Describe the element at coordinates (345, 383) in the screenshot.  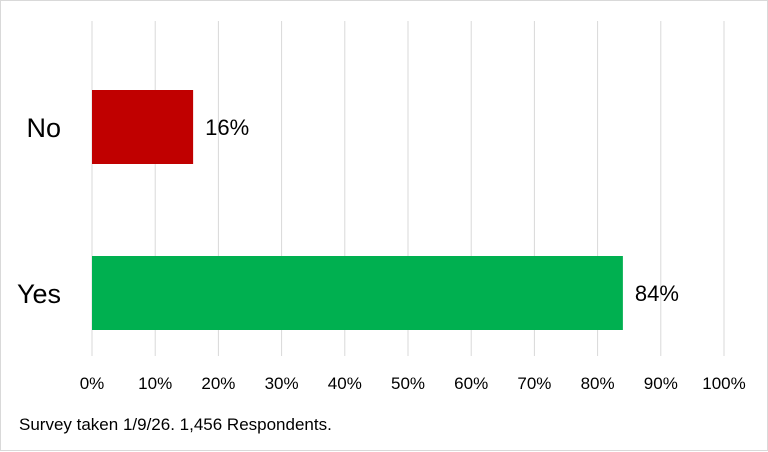
I see `x-tick-label: 40%` at that location.